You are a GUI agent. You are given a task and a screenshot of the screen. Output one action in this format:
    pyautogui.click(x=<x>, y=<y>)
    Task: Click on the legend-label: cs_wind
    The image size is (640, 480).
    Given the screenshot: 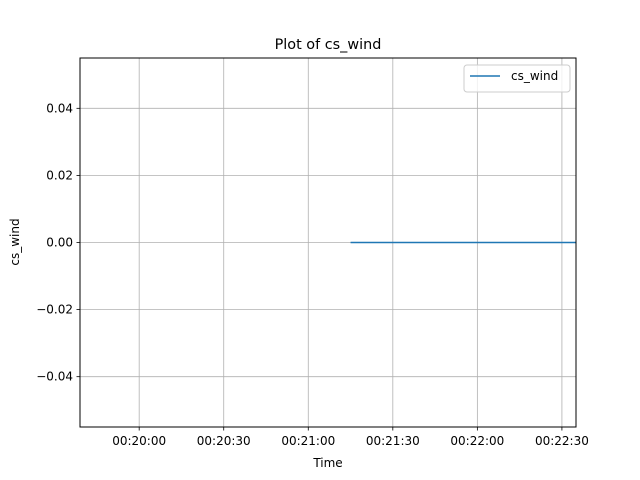 What is the action you would take?
    pyautogui.click(x=534, y=76)
    